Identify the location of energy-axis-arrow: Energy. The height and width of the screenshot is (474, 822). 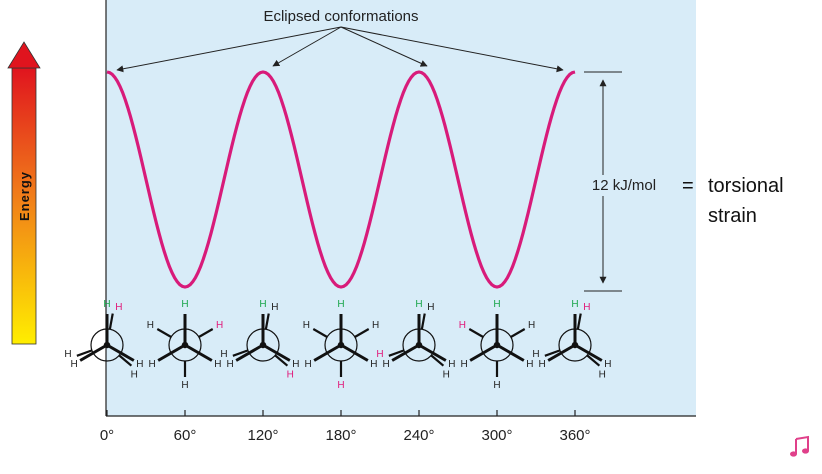
(24, 193).